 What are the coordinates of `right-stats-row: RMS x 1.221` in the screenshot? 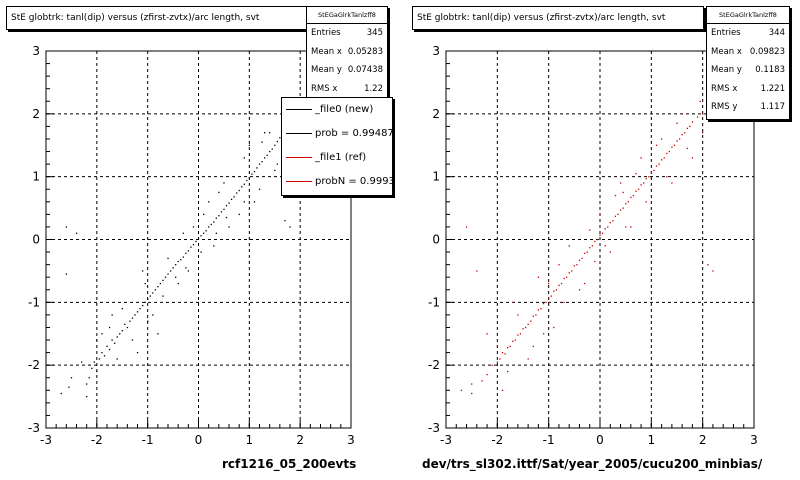 It's located at (748, 89).